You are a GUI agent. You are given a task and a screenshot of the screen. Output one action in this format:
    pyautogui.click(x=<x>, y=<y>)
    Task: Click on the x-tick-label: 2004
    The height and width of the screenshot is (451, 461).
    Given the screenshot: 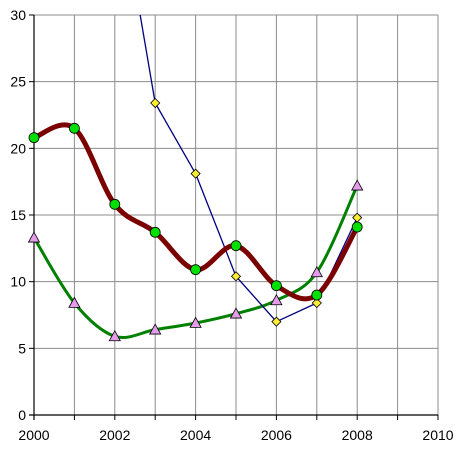 What is the action you would take?
    pyautogui.click(x=195, y=435)
    